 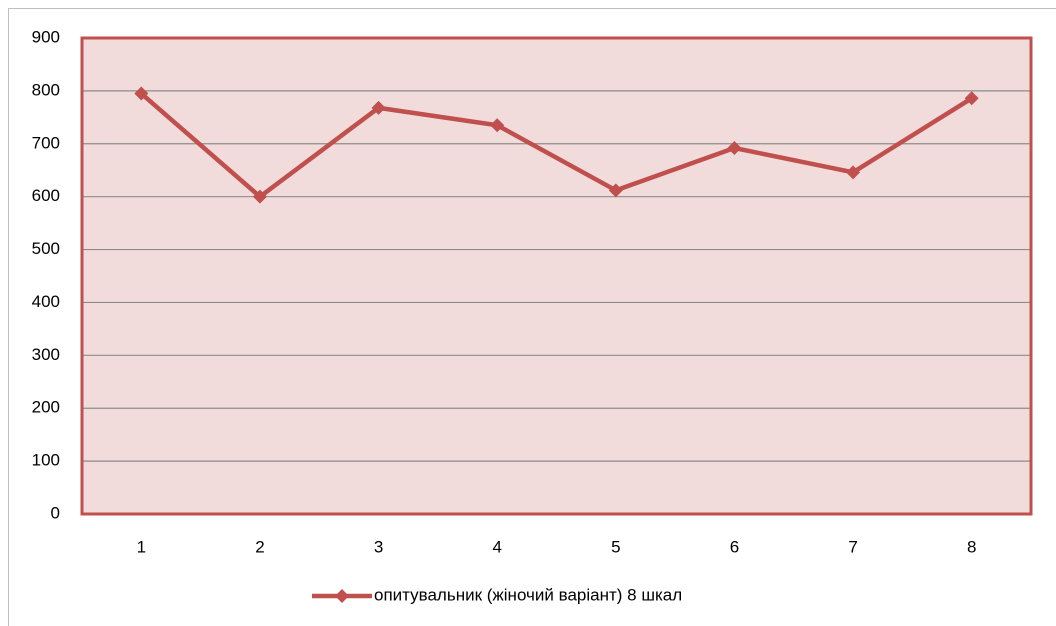 I want to click on legend-label: опитувальник (жіночий варіант) 8 шкал, so click(x=528, y=594).